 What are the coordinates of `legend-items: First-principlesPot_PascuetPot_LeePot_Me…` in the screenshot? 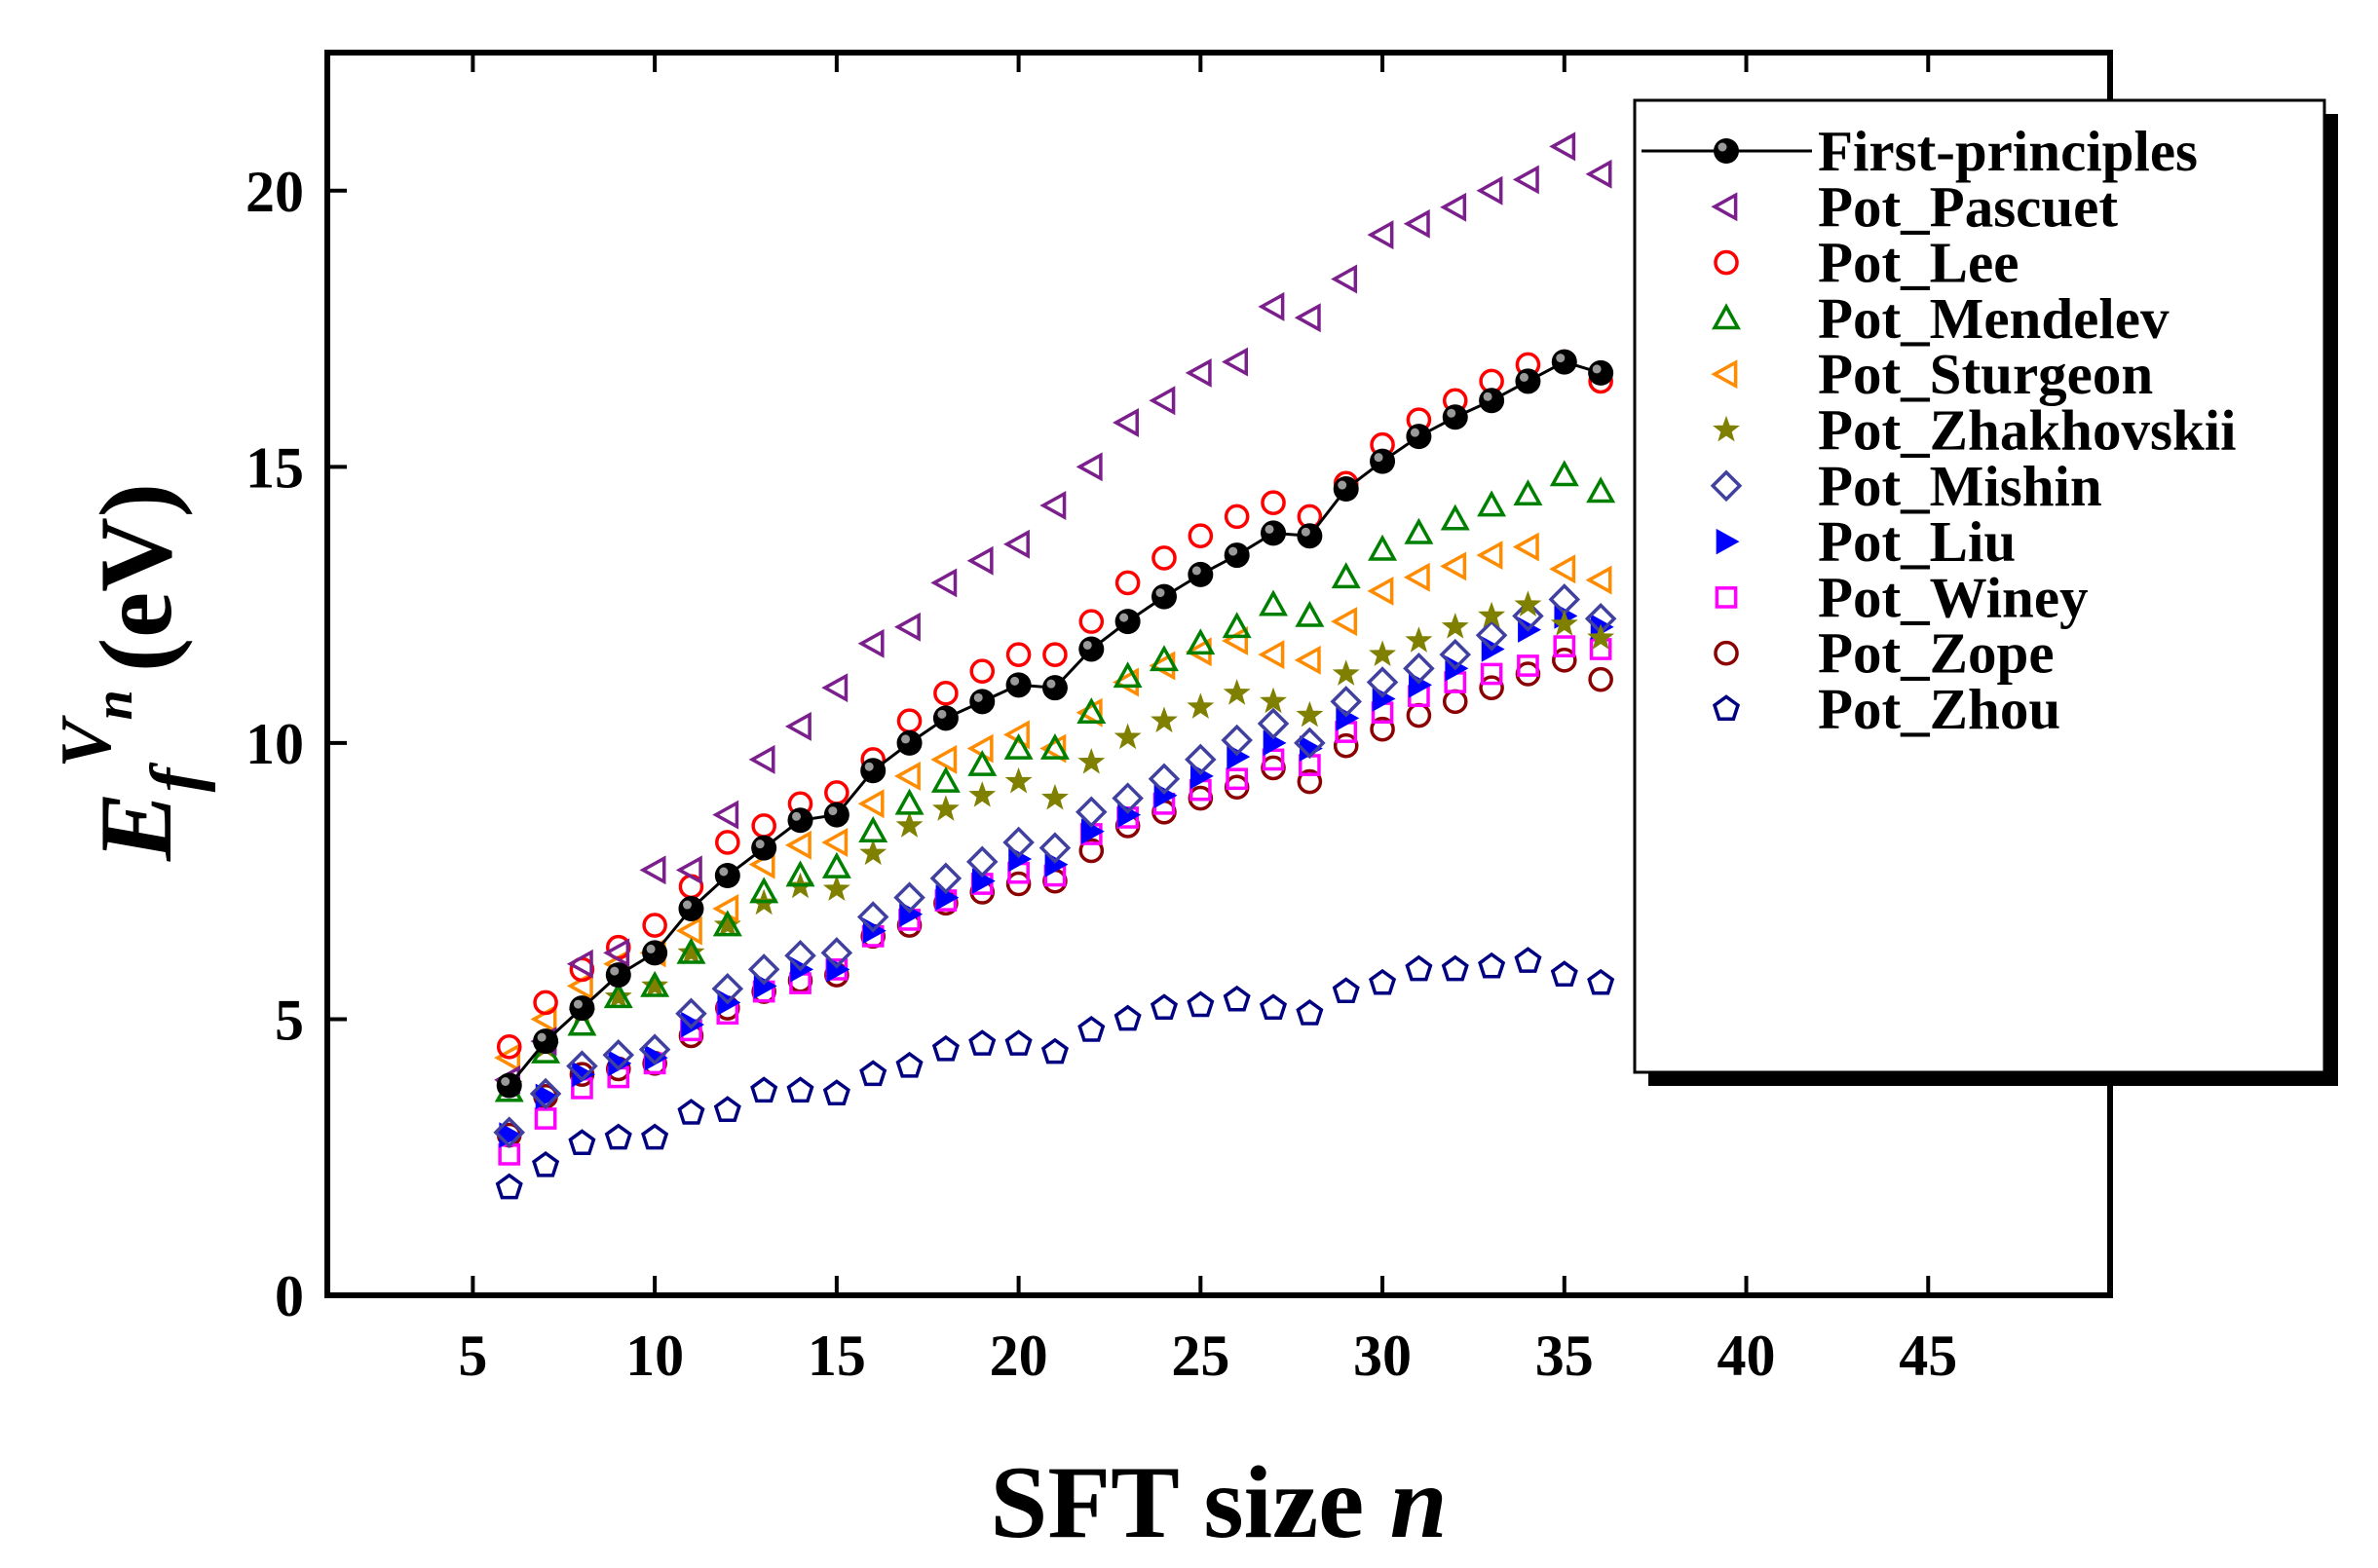 It's located at (1939, 430).